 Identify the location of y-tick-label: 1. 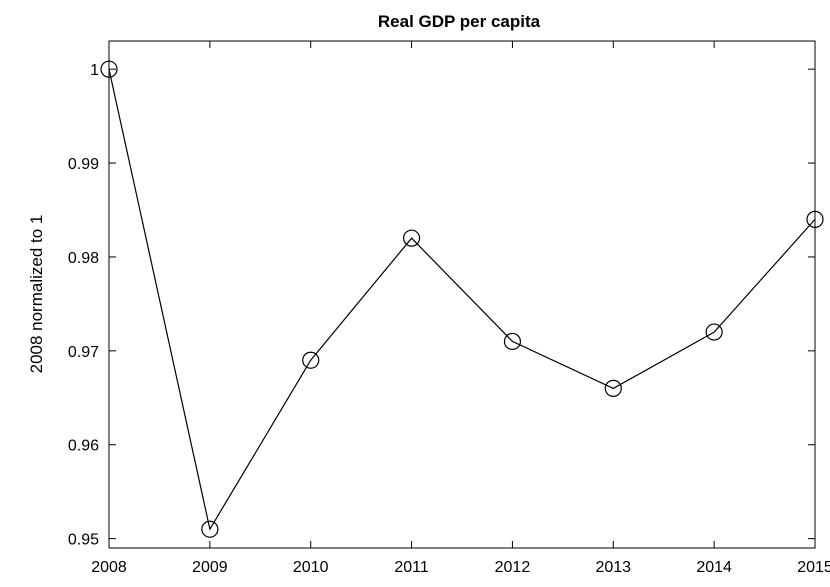
(94, 70).